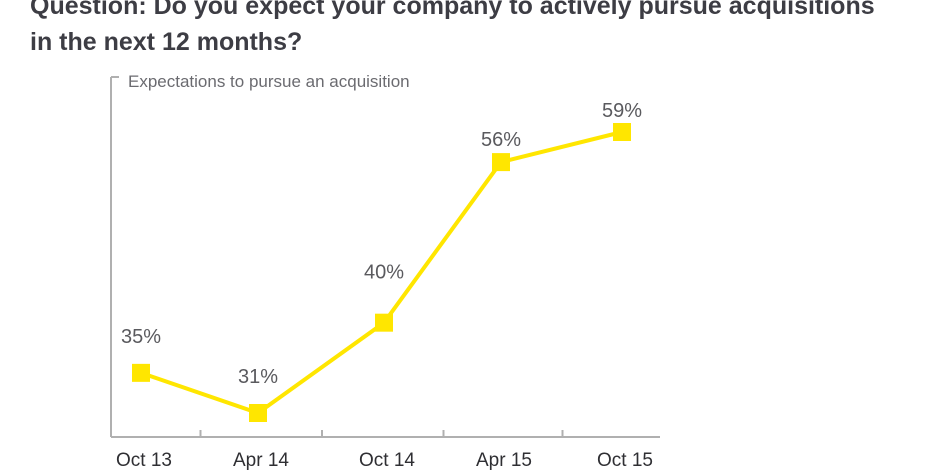 The image size is (932, 470). I want to click on x-tick-label: Apr 15, so click(504, 460).